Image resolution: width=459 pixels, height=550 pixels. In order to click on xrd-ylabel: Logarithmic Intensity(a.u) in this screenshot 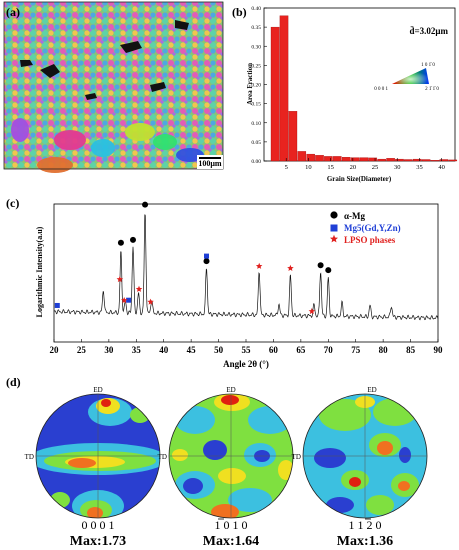, I will do `click(39, 271)`.